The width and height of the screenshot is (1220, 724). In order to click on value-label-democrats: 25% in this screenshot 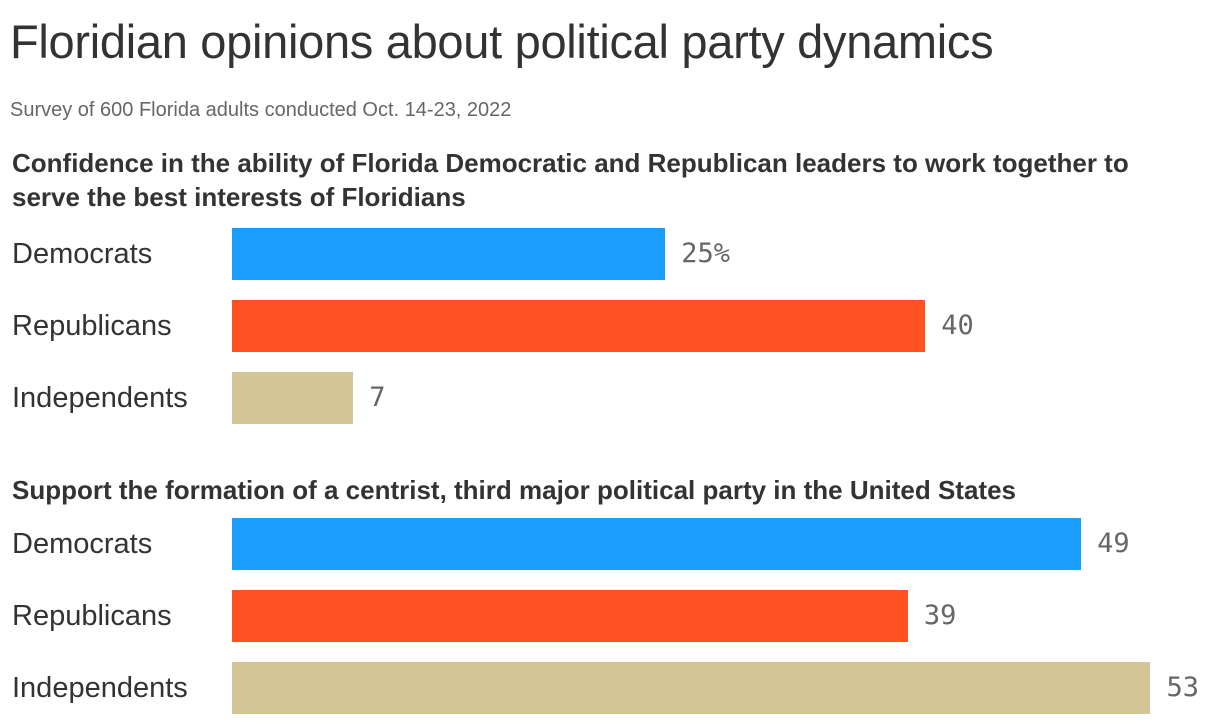, I will do `click(706, 253)`.